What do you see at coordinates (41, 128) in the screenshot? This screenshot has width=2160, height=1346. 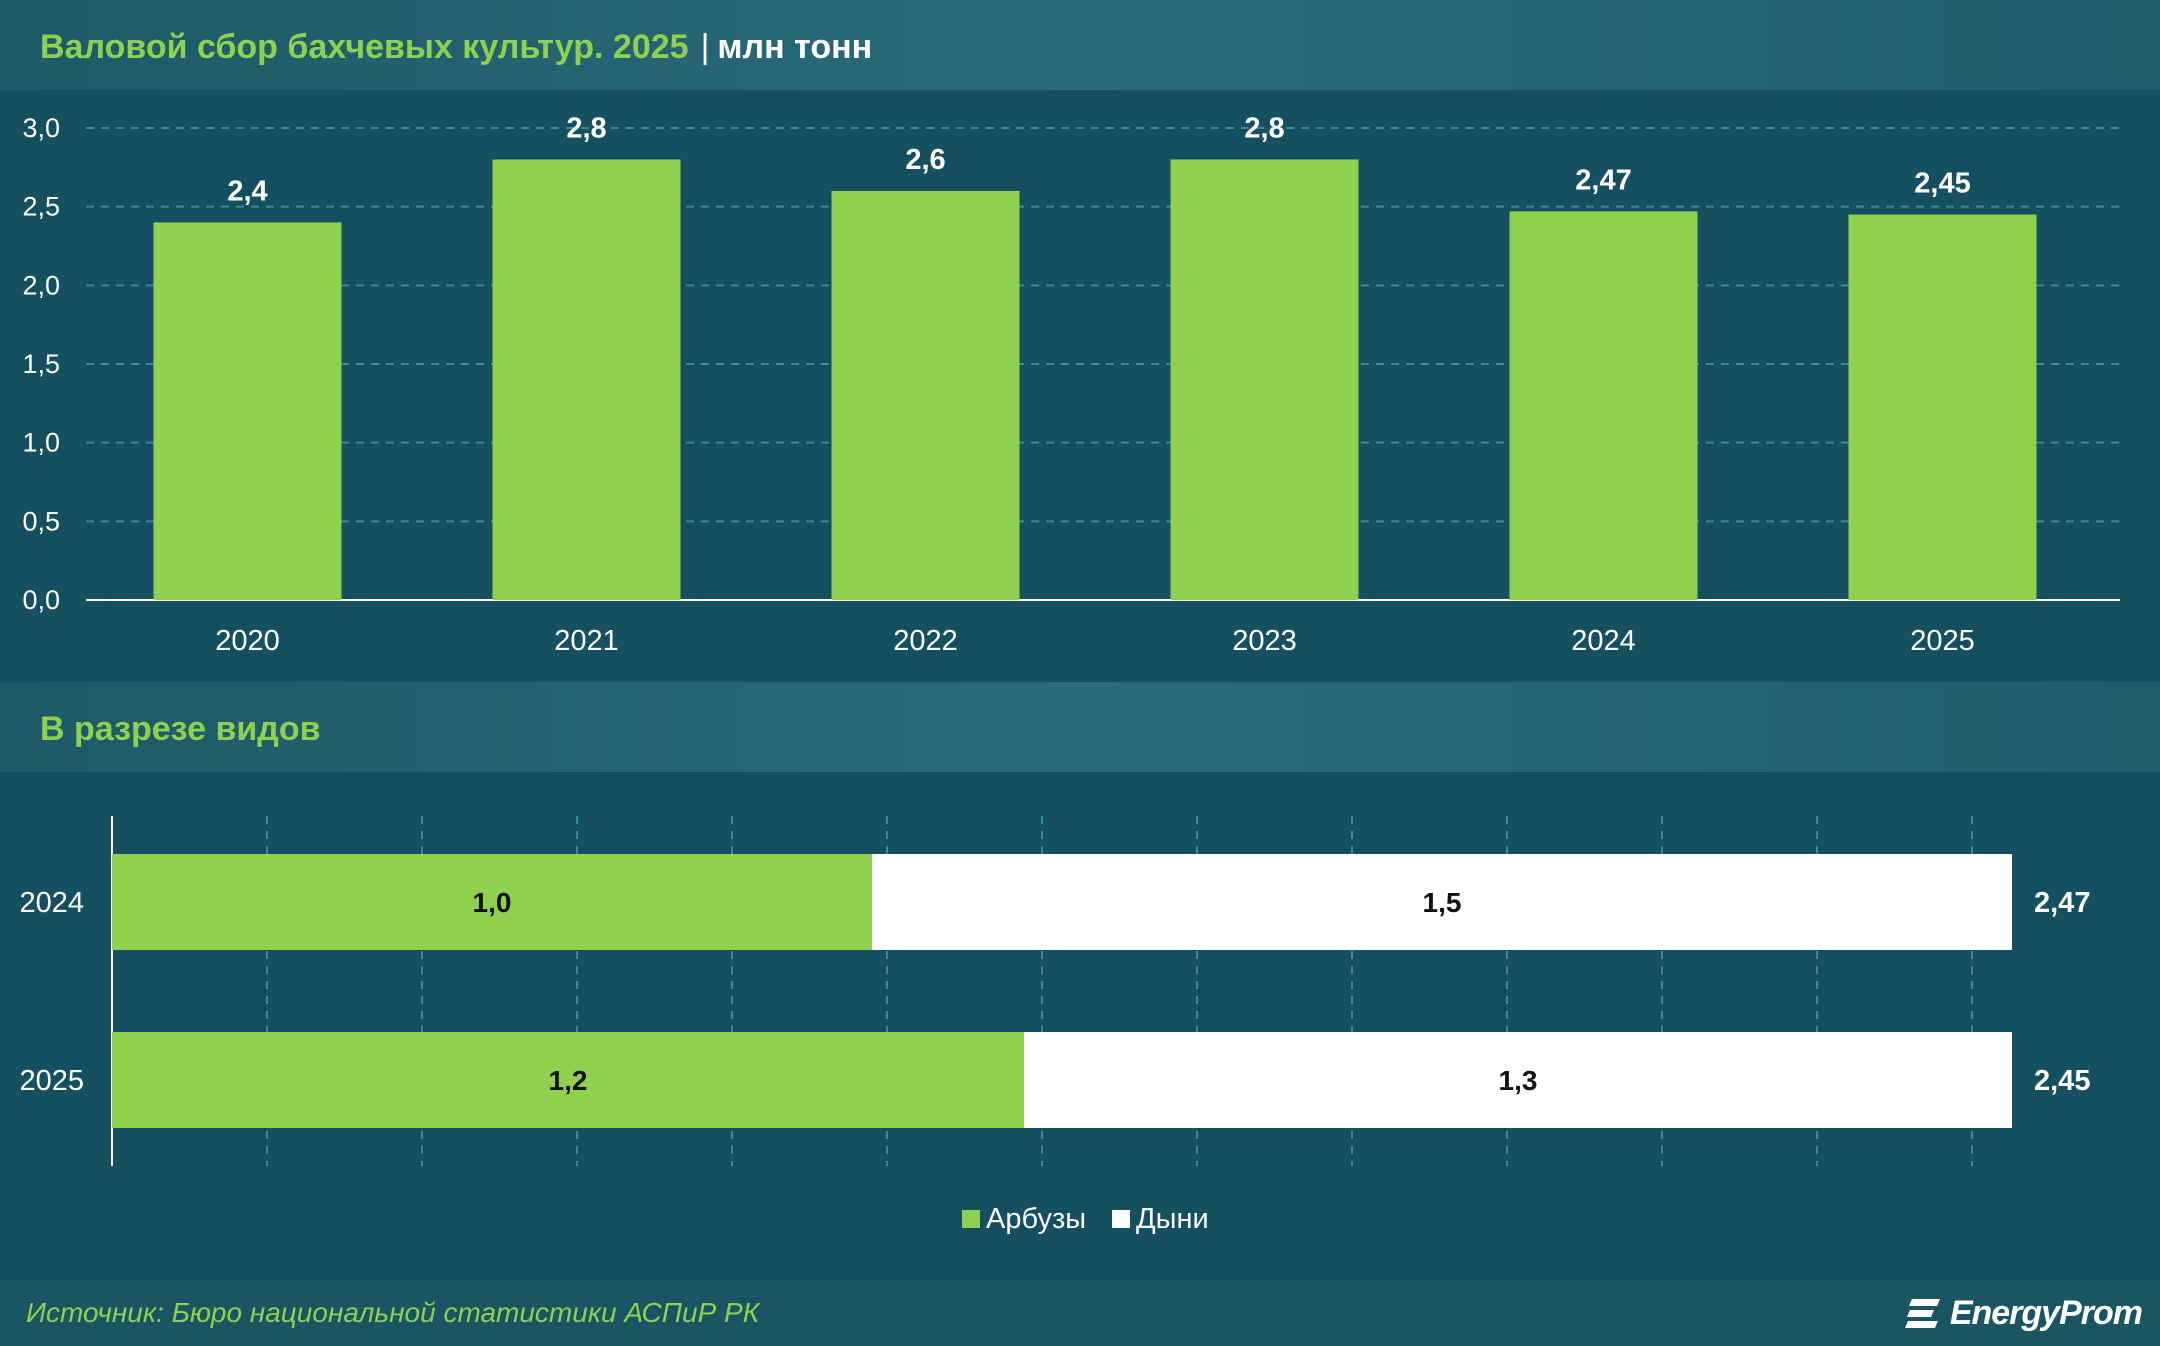 I see `y-tick-label: 3,0` at bounding box center [41, 128].